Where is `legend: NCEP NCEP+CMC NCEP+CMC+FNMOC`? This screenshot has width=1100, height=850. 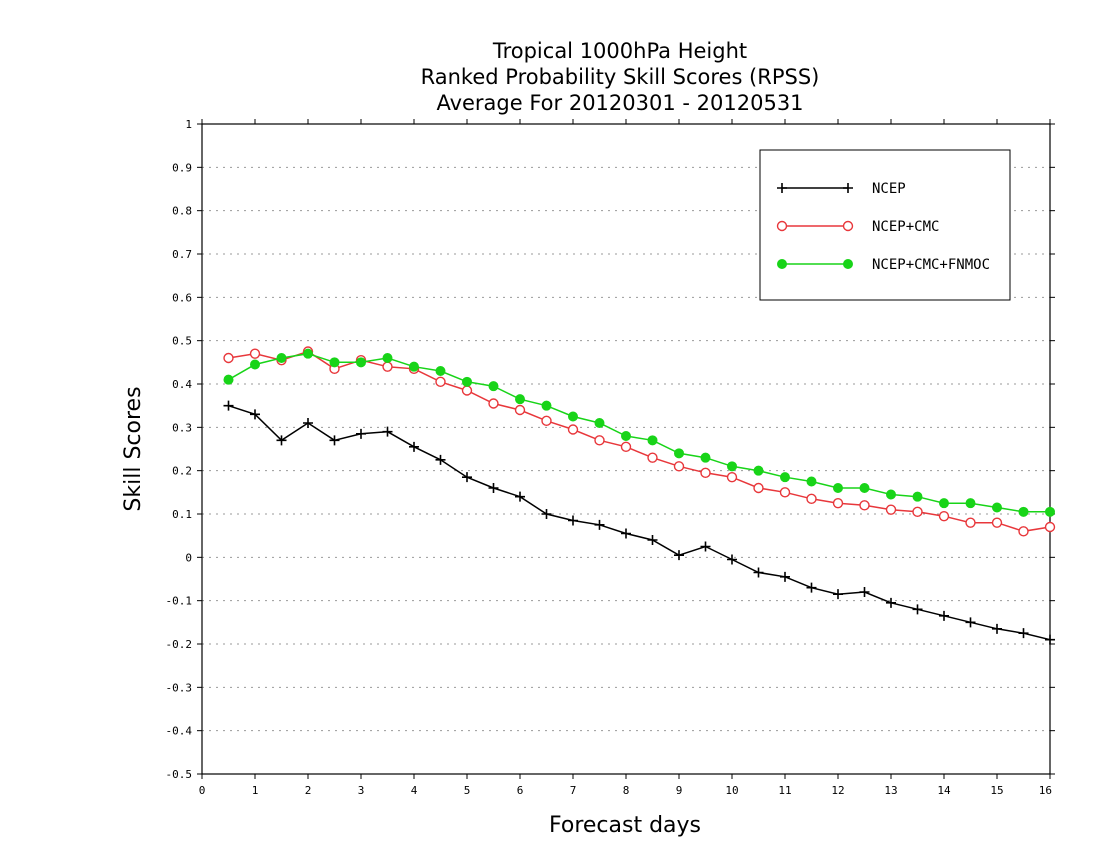 legend: NCEP NCEP+CMC NCEP+CMC+FNMOC is located at coordinates (885, 225).